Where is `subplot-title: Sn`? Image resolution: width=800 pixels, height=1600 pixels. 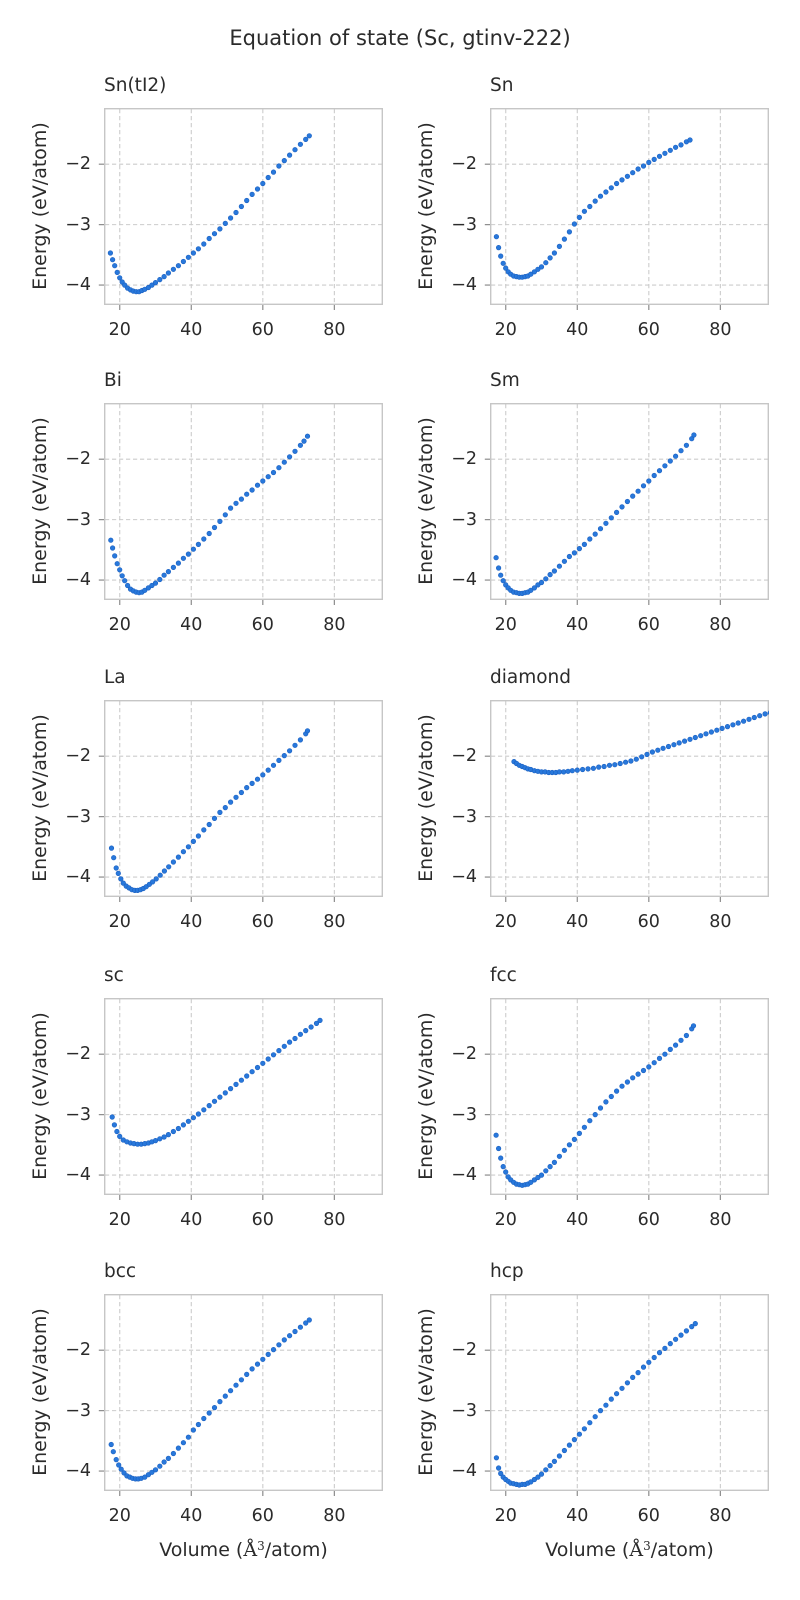
subplot-title: Sn is located at coordinates (502, 85).